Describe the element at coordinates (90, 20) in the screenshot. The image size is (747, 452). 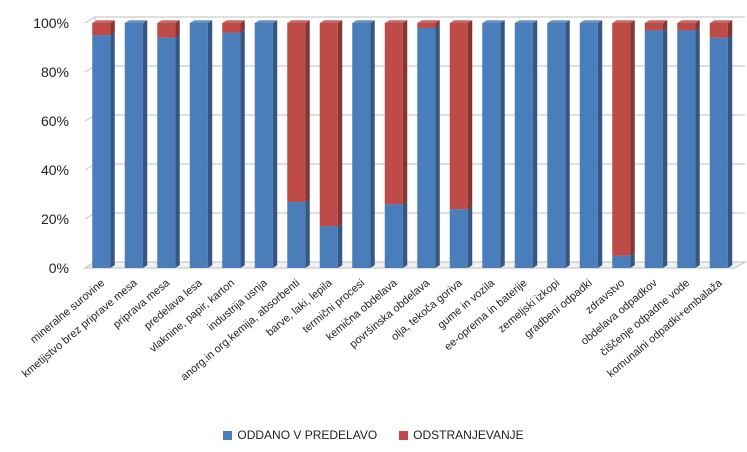
I see `gridline-side` at that location.